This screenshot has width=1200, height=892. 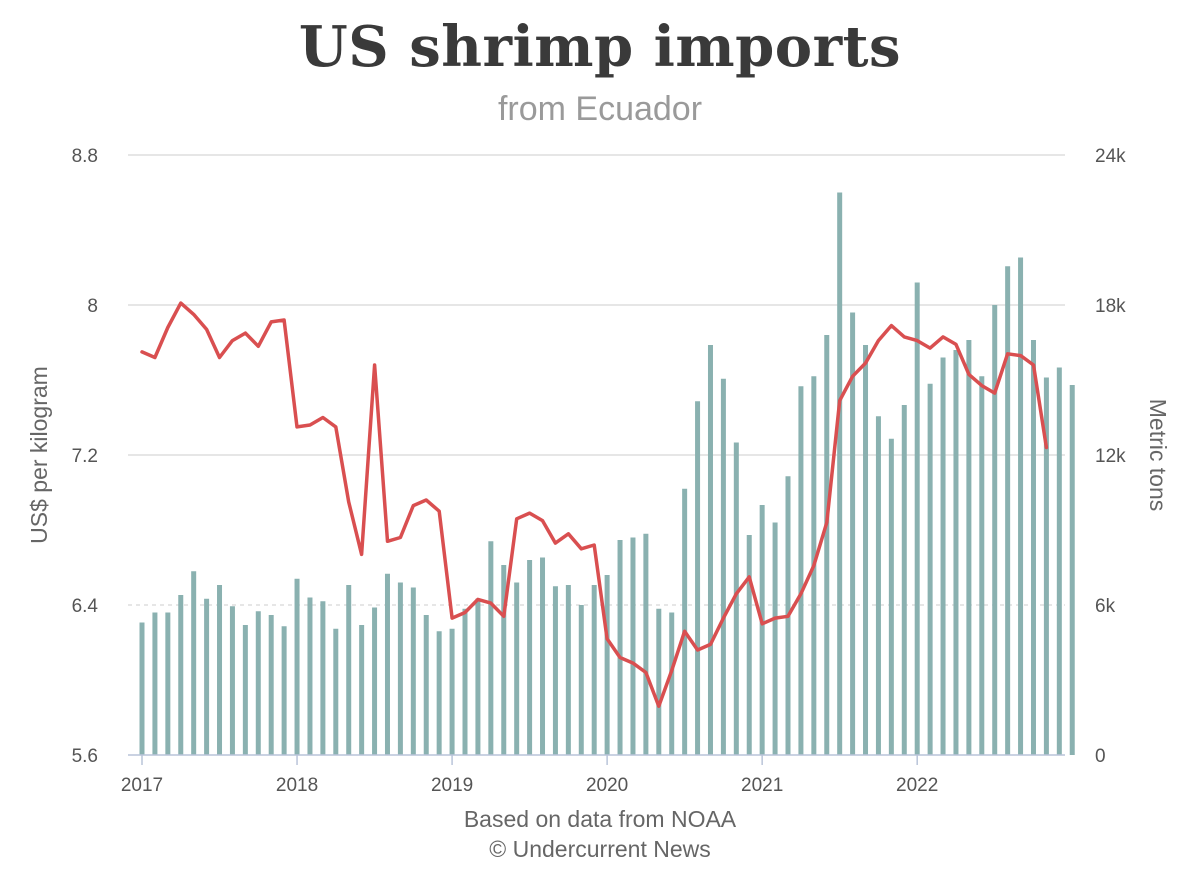 I want to click on y-axis-left-label: US$ per kilogram, so click(x=39, y=455).